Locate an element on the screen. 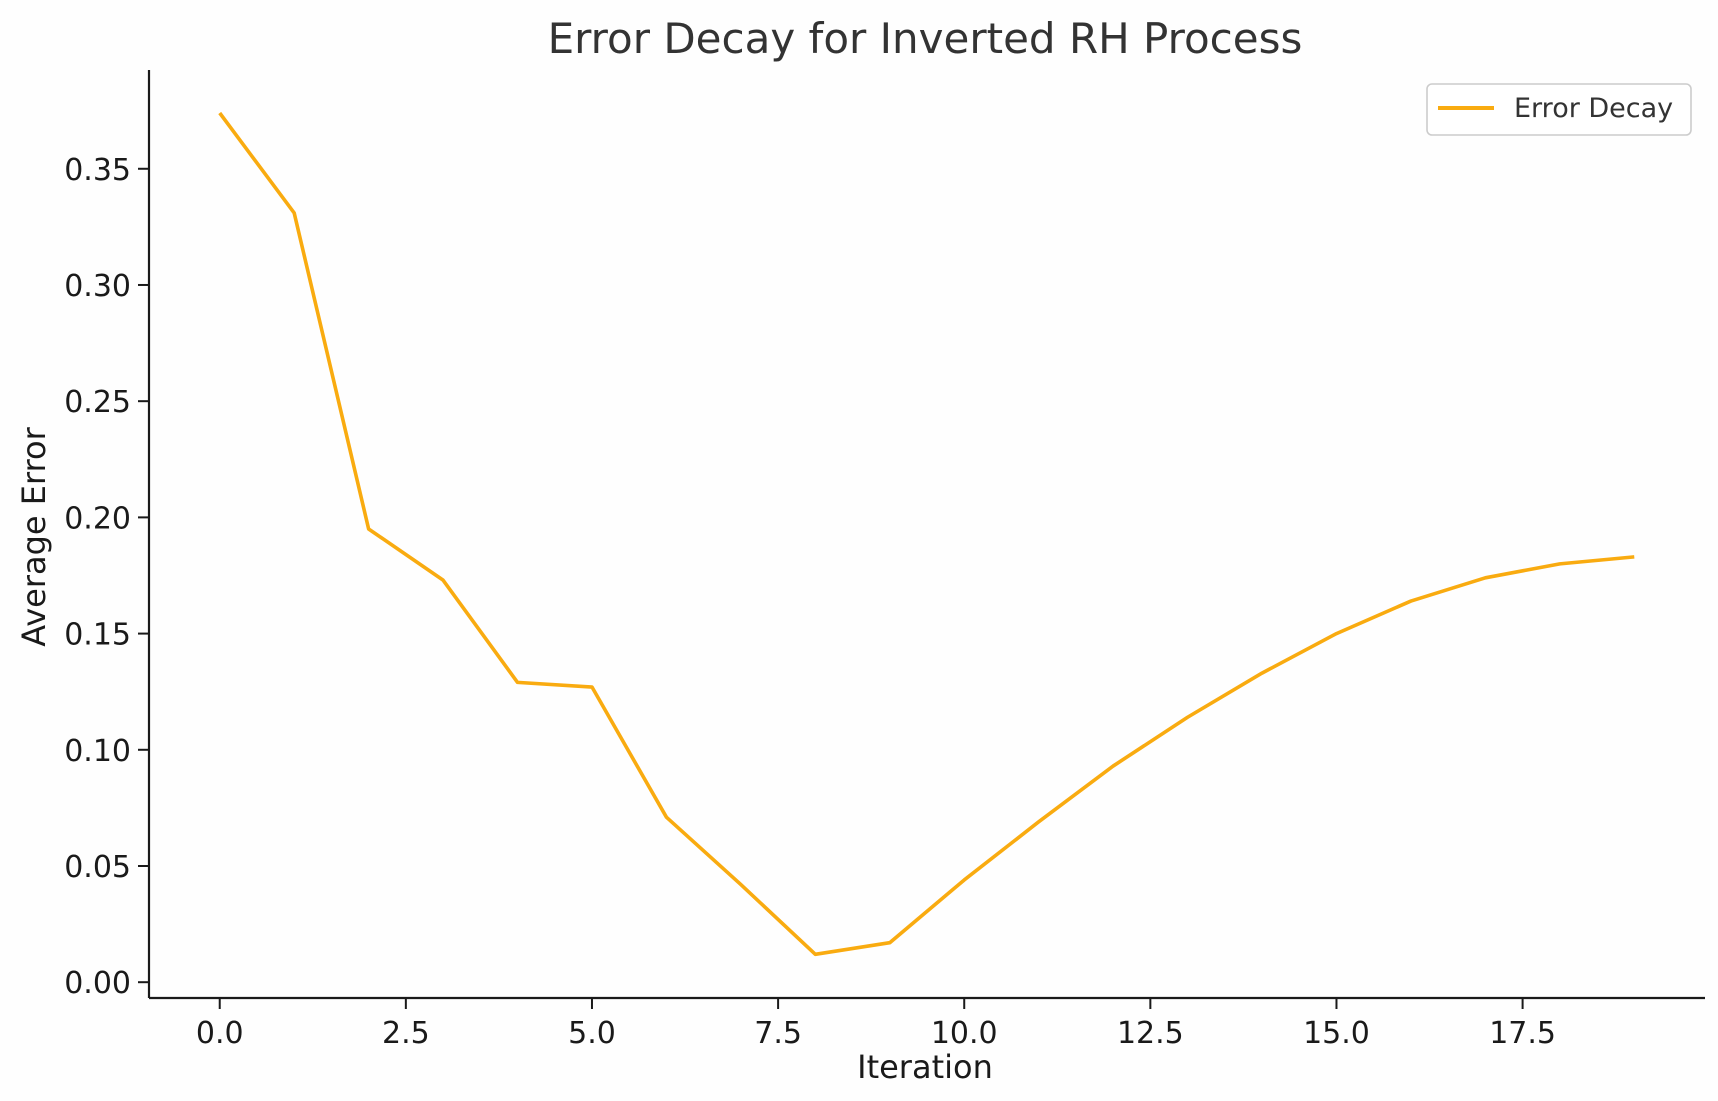  x-tick-label: 2.5 is located at coordinates (406, 1033).